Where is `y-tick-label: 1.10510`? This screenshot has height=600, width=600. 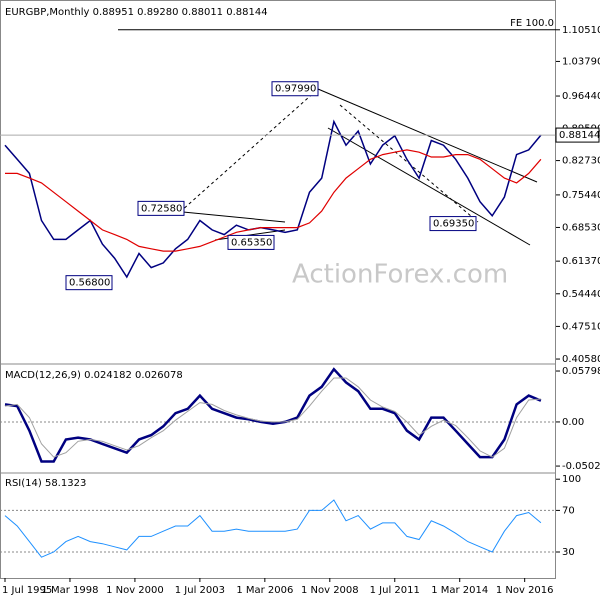
y-tick-label: 1.10510 is located at coordinates (581, 30).